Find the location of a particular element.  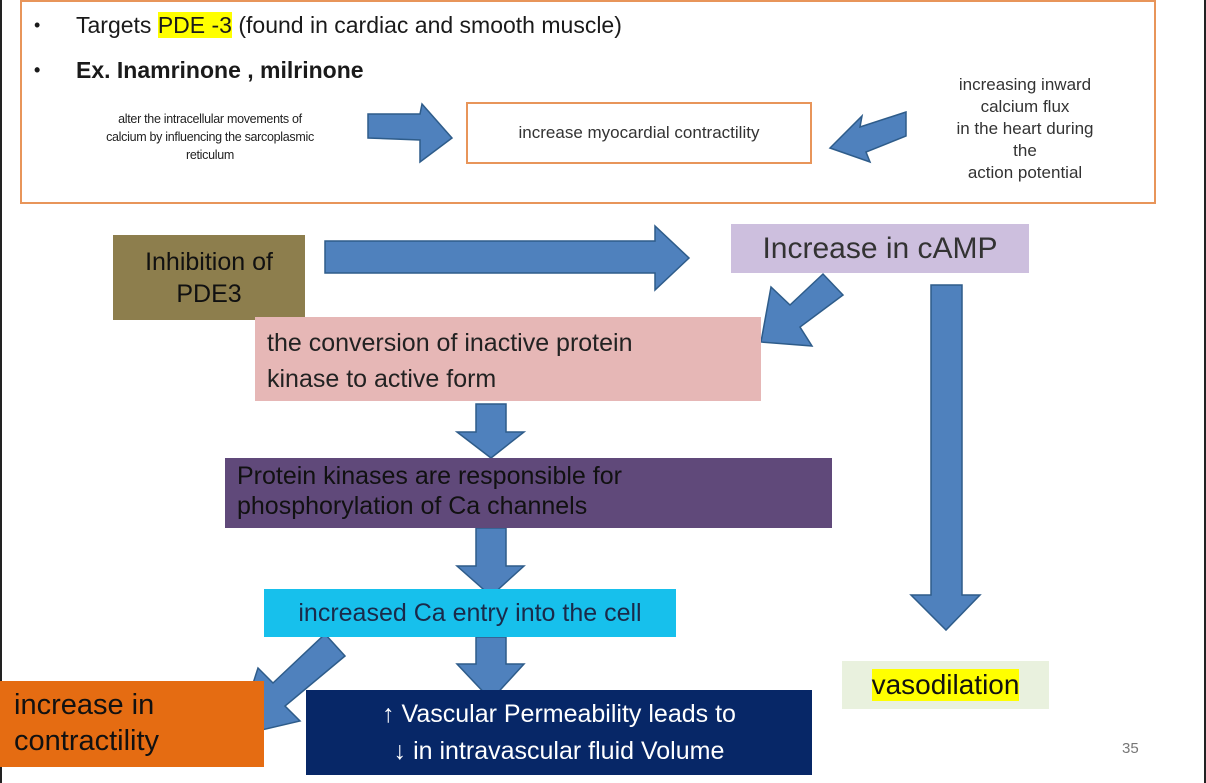

right-border is located at coordinates (1205, 391).